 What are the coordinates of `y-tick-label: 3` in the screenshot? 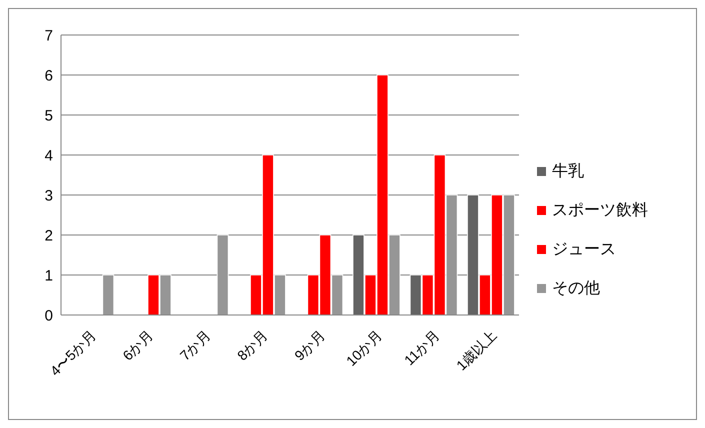 It's located at (48, 195).